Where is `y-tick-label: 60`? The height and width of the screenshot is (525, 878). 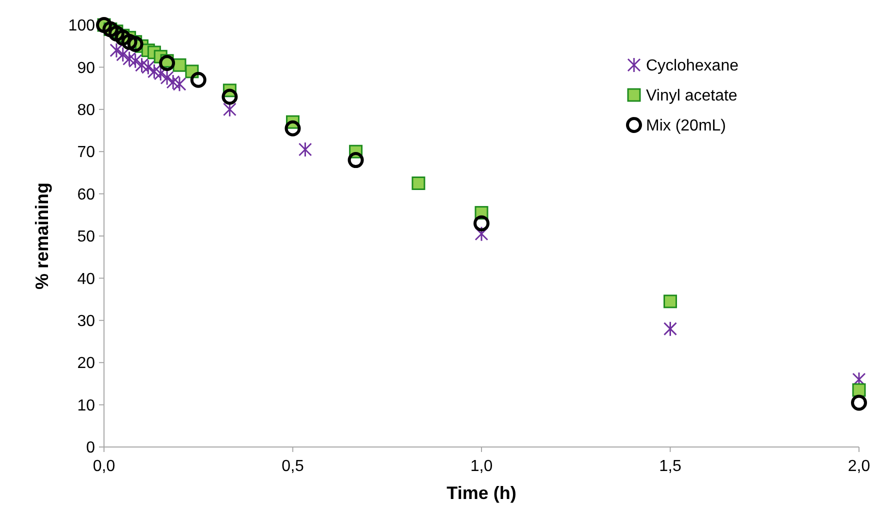
y-tick-label: 60 is located at coordinates (86, 195).